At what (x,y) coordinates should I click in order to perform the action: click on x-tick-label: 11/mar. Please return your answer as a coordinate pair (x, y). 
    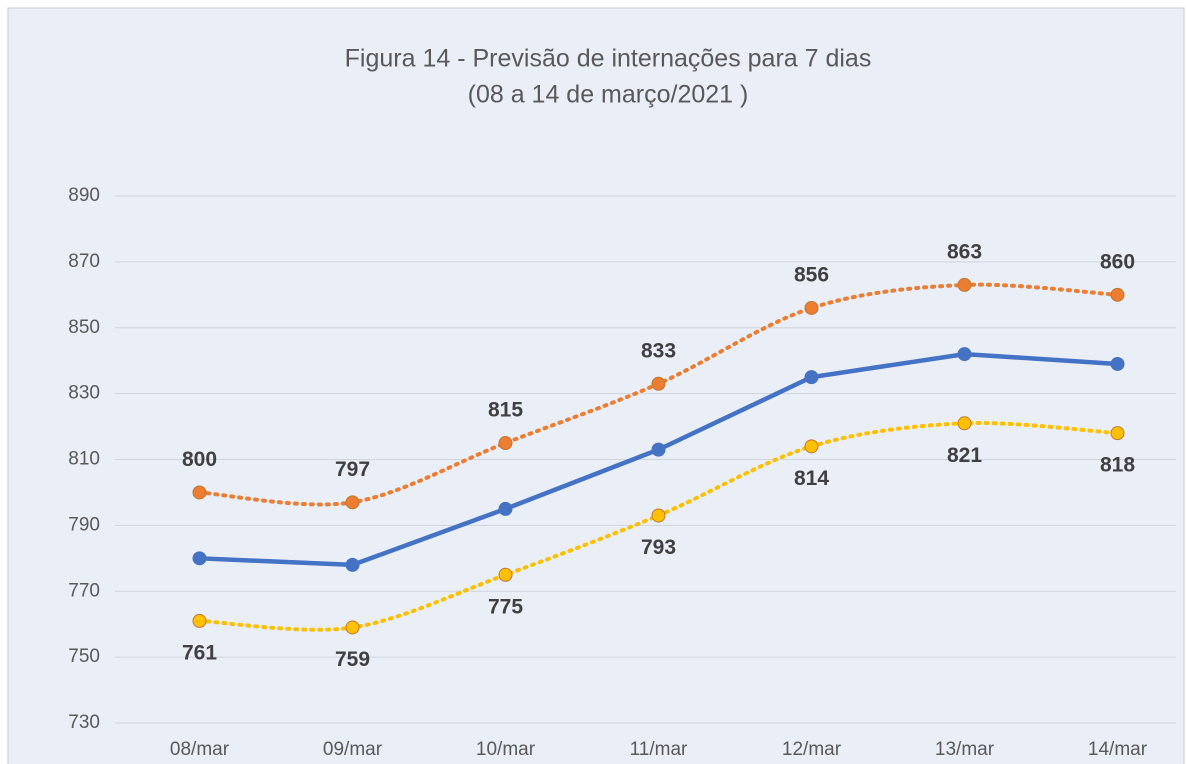
    Looking at the image, I should click on (659, 749).